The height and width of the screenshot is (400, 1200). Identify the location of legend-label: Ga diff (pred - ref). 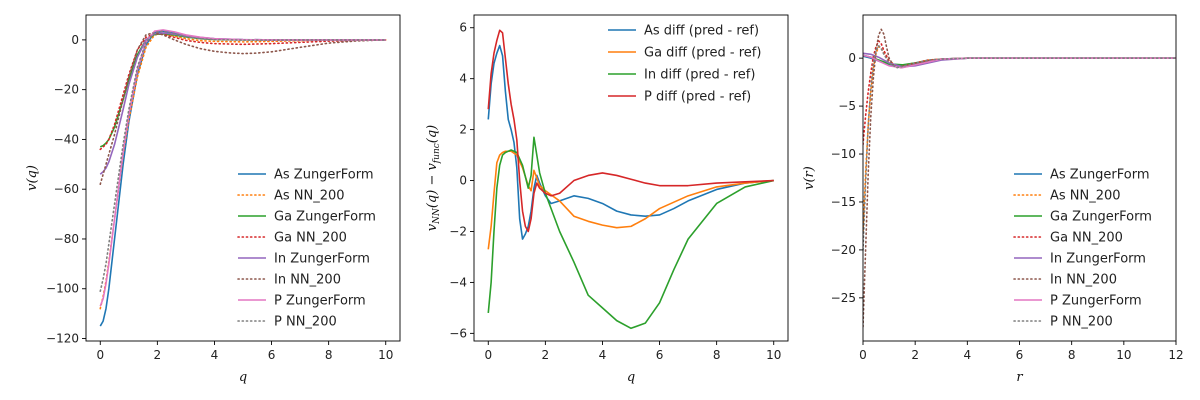
(702, 53).